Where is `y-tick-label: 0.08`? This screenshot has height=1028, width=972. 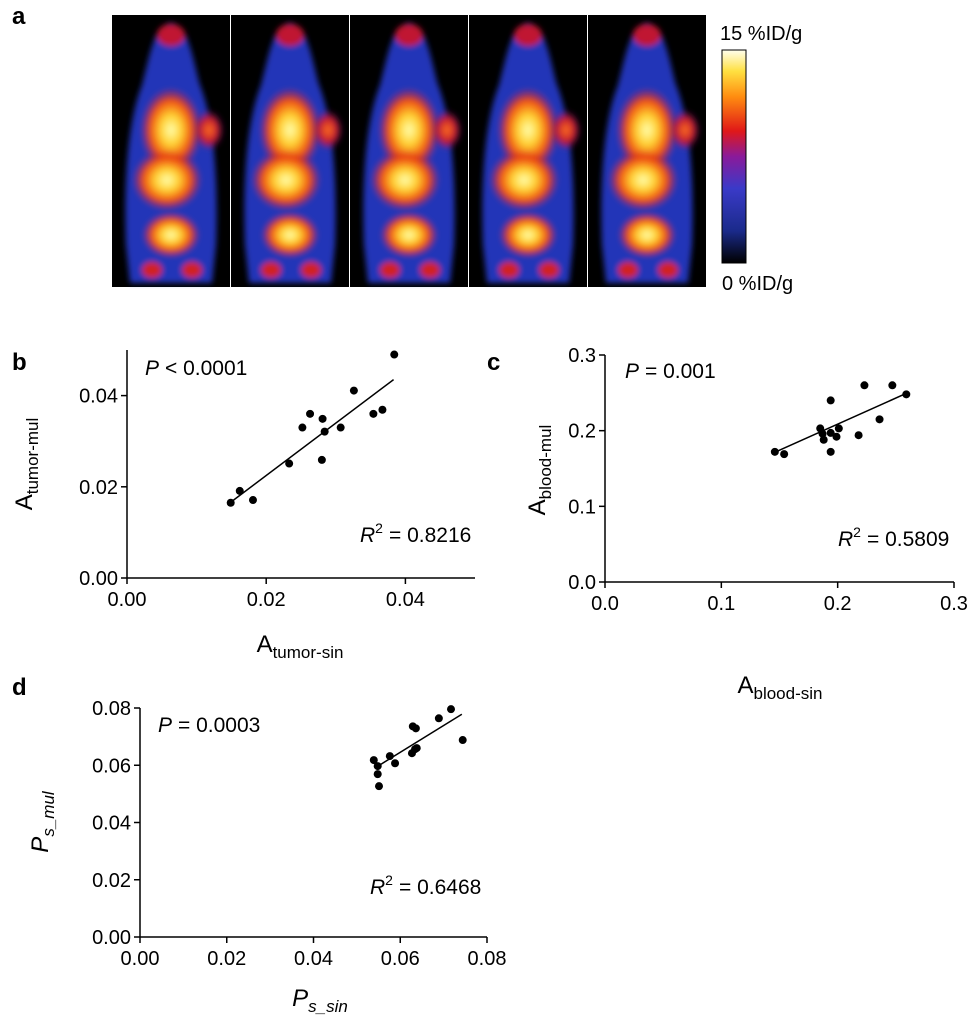
y-tick-label: 0.08 is located at coordinates (111, 709).